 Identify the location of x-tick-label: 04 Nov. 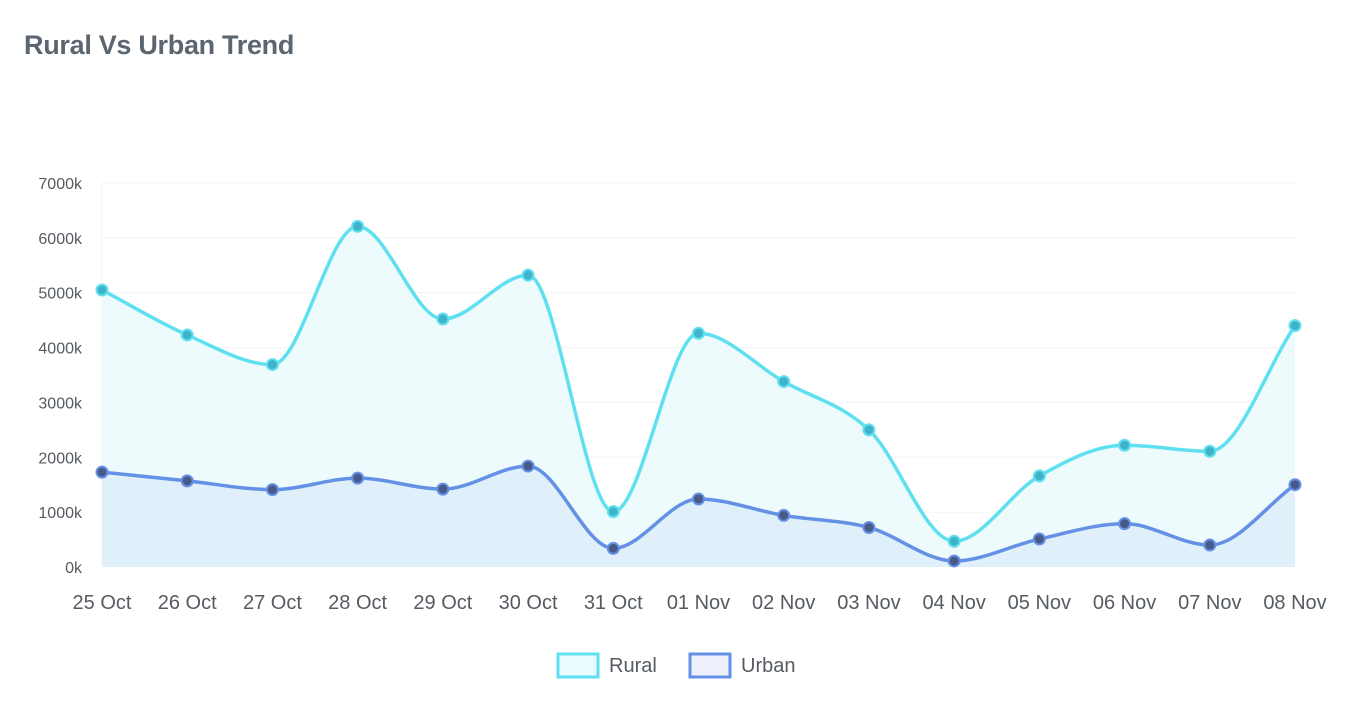
(953, 603).